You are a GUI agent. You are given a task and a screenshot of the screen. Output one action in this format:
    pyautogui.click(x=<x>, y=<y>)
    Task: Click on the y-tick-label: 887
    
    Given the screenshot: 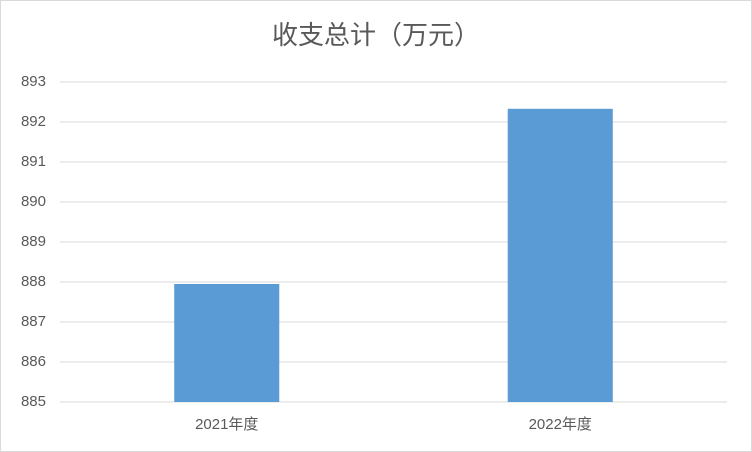 What is the action you would take?
    pyautogui.click(x=33, y=321)
    